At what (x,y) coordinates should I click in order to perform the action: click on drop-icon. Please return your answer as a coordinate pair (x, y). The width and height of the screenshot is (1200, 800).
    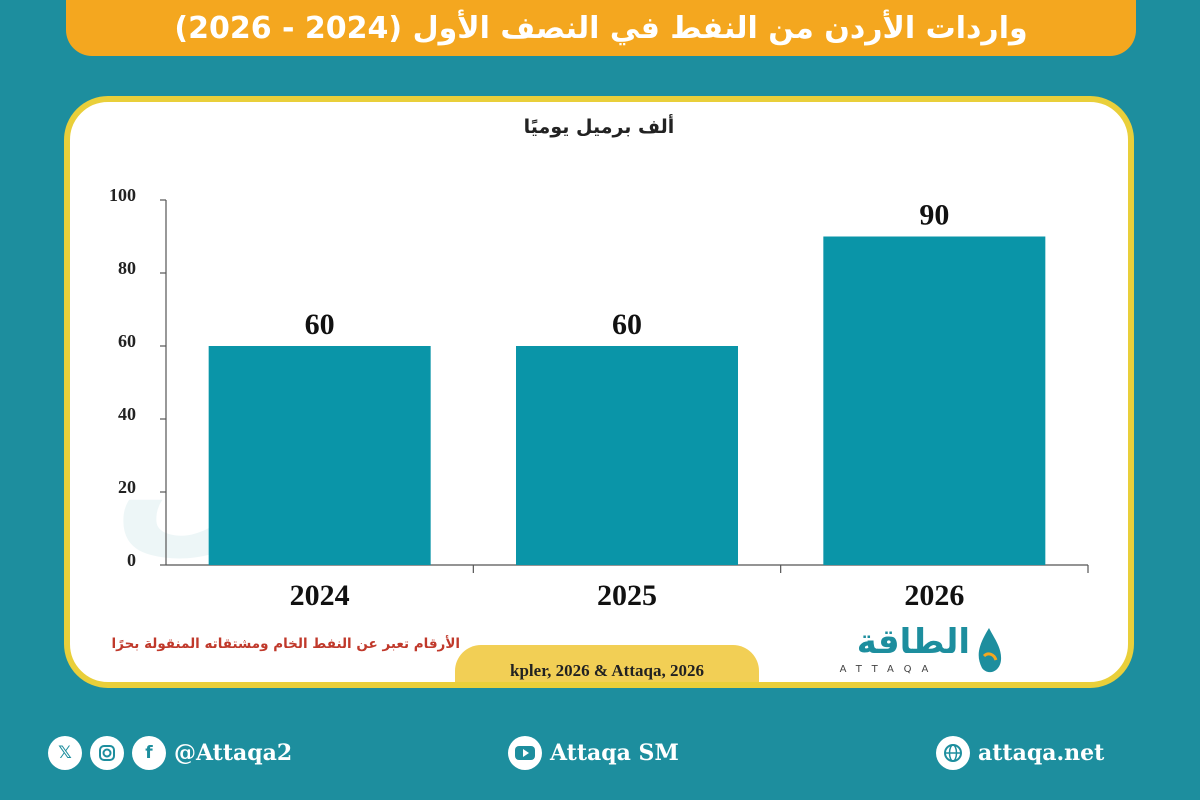
    Looking at the image, I should click on (990, 650).